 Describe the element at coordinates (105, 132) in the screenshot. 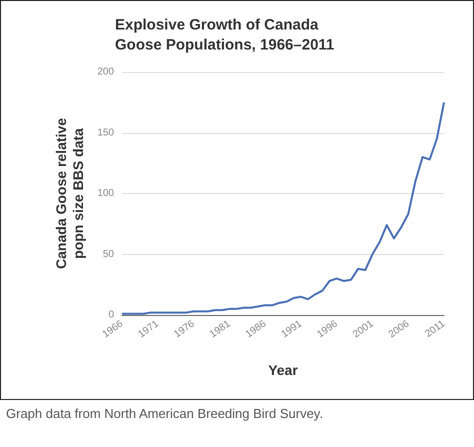

I see `y-tick-label: 150` at that location.